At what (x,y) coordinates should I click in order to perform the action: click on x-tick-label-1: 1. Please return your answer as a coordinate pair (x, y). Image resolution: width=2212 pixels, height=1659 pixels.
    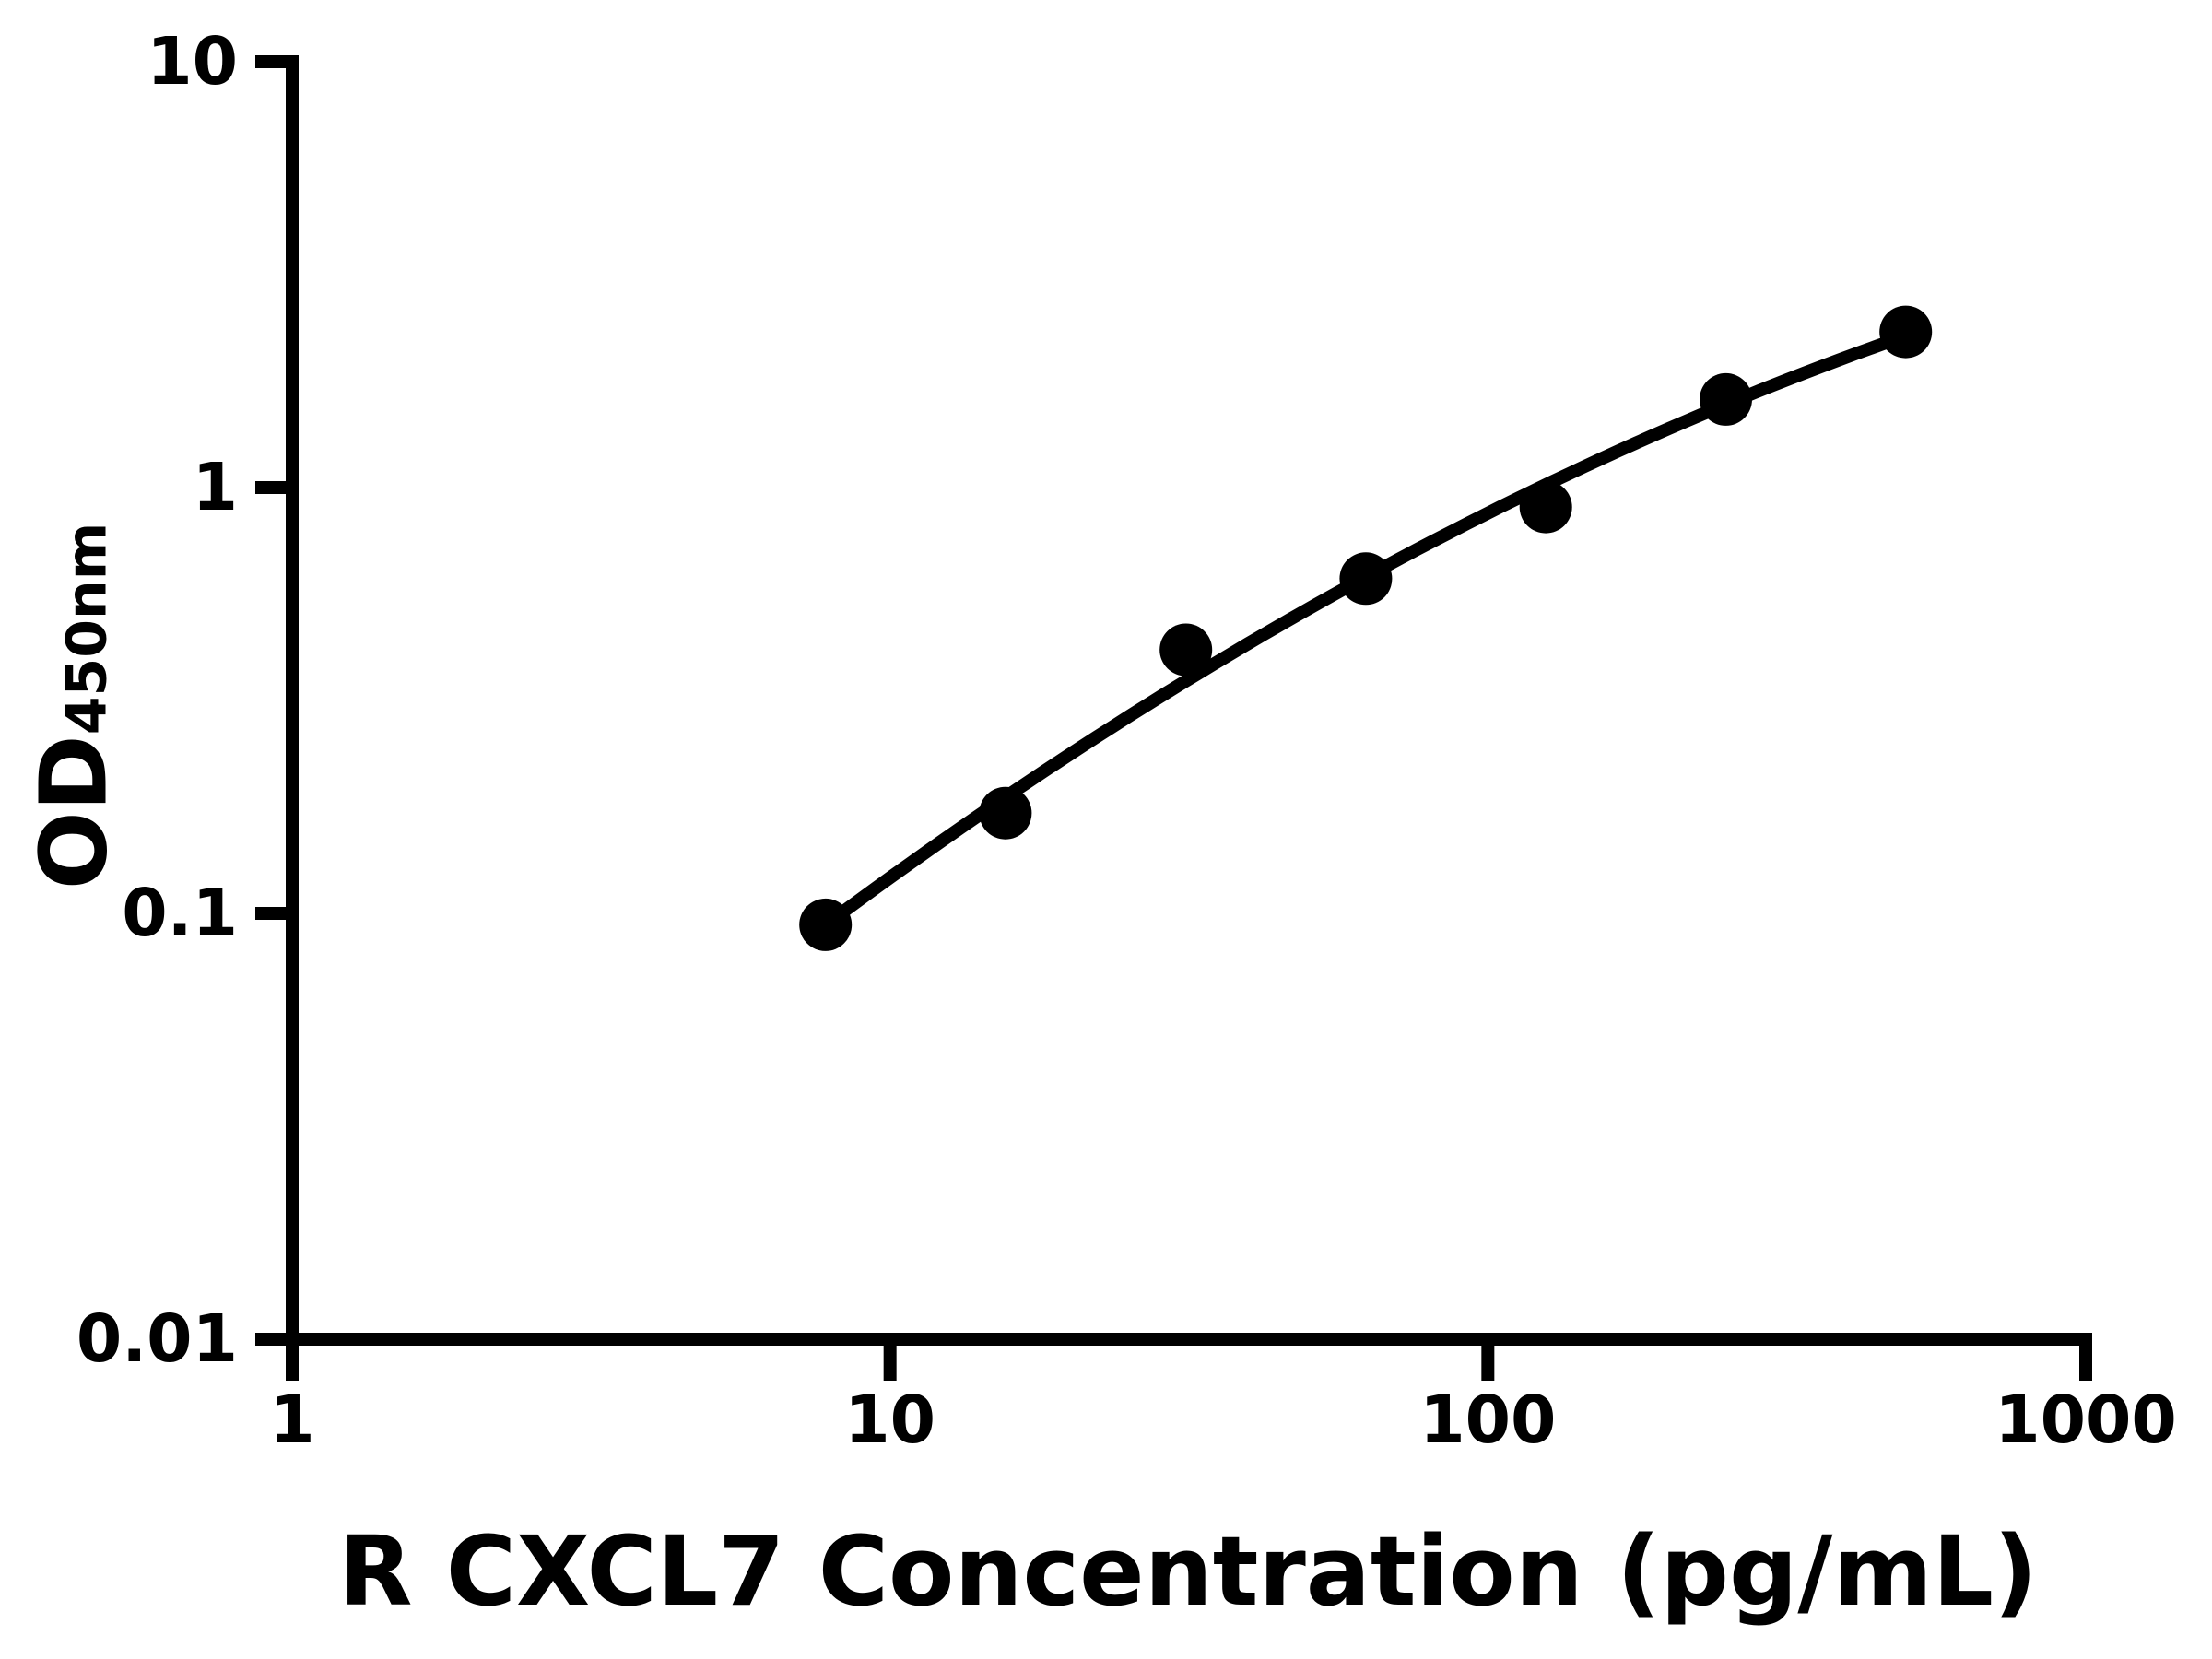
    Looking at the image, I should click on (292, 1420).